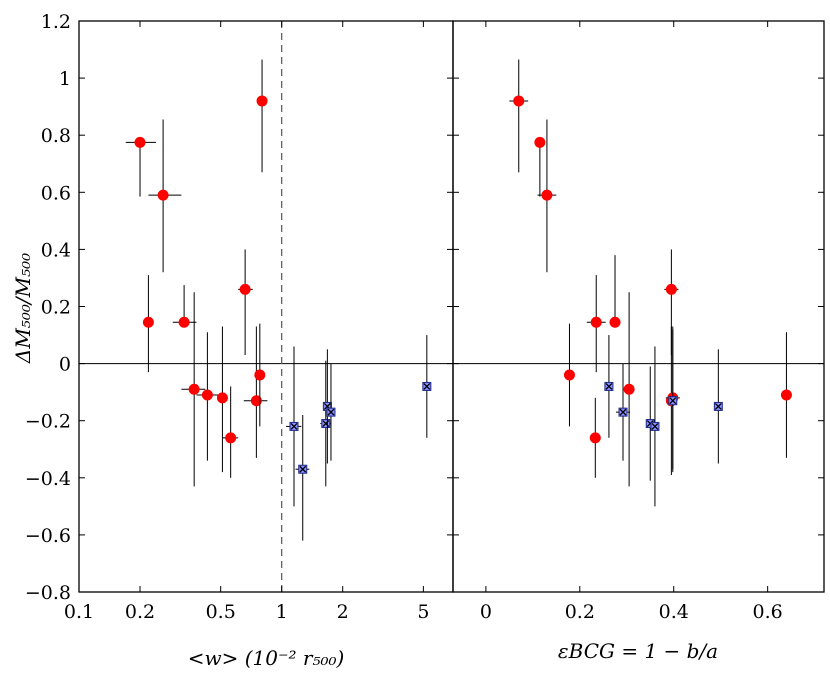  I want to click on y-tick-label: −0.6, so click(48, 536).